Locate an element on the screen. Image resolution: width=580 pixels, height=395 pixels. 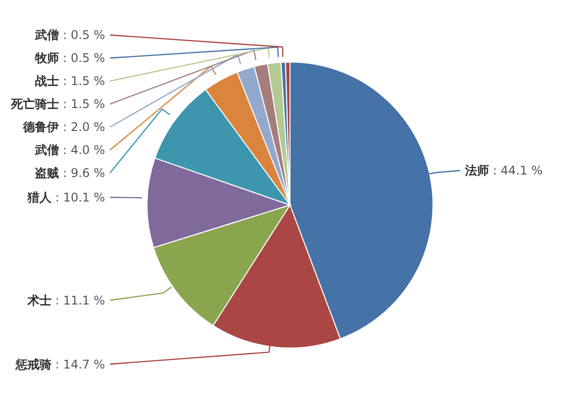
slice-label: 牧师 is located at coordinates (47, 58).